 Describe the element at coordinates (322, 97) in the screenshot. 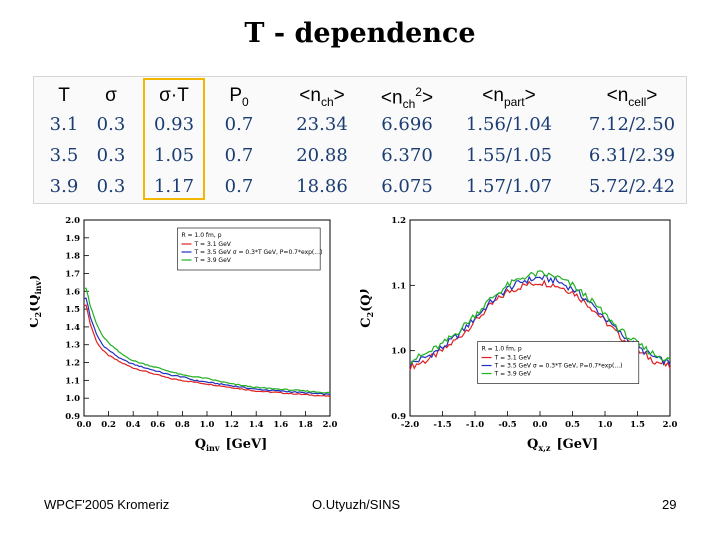

I see `table-header-4: <nch>` at that location.